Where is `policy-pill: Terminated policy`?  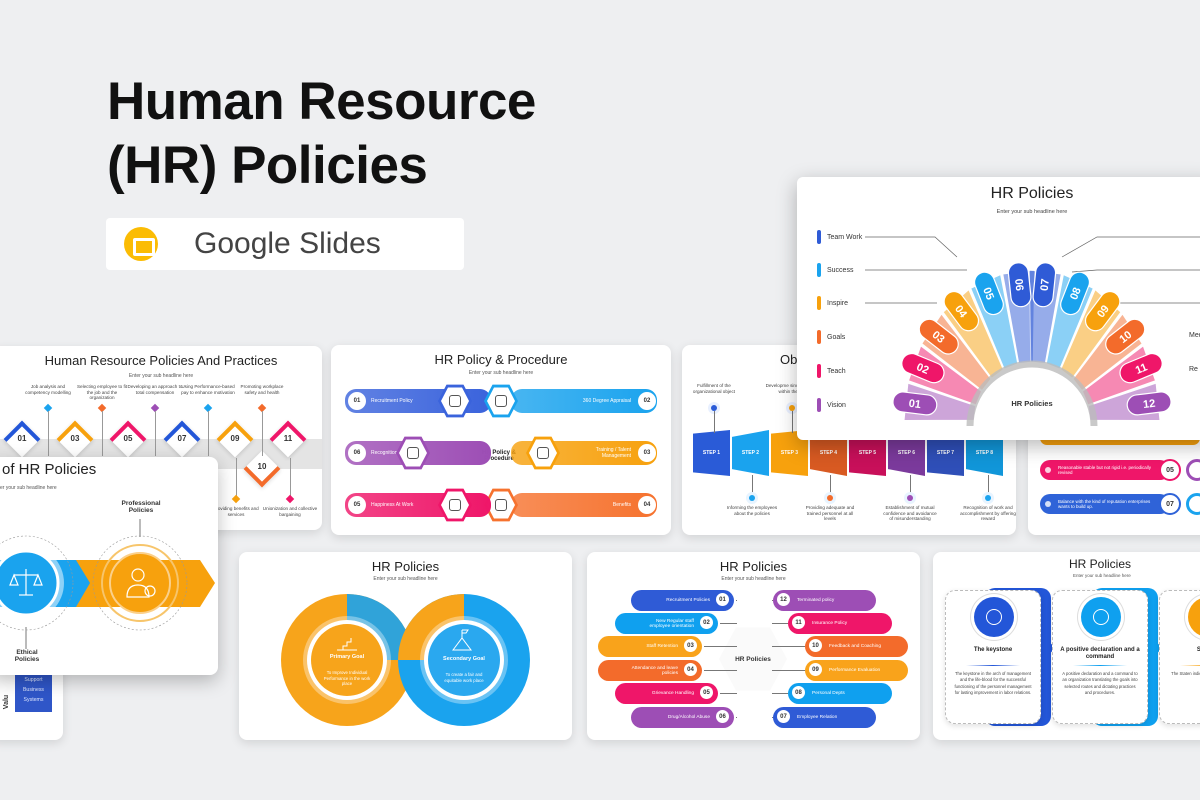
policy-pill: Terminated policy is located at coordinates (824, 600).